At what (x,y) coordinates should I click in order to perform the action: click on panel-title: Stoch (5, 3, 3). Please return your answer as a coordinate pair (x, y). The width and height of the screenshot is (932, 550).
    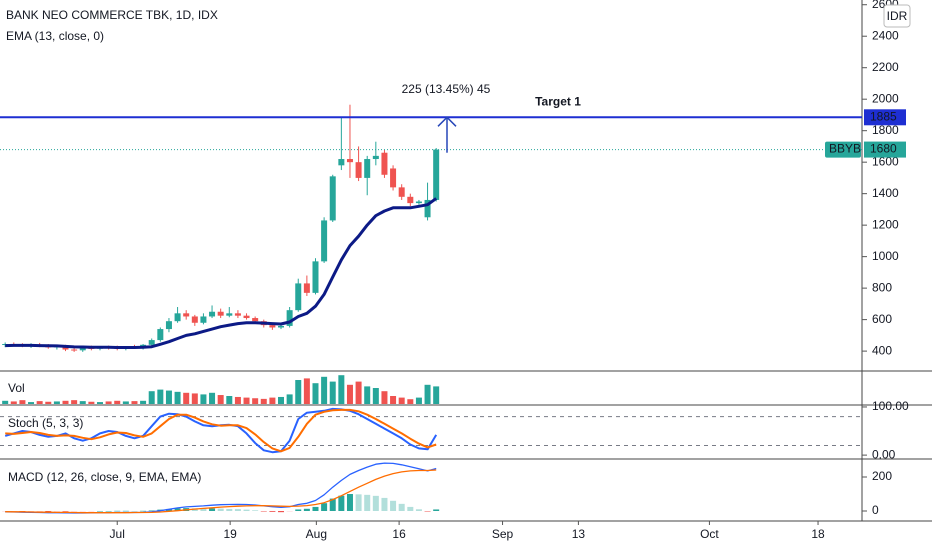
    Looking at the image, I should click on (45, 423).